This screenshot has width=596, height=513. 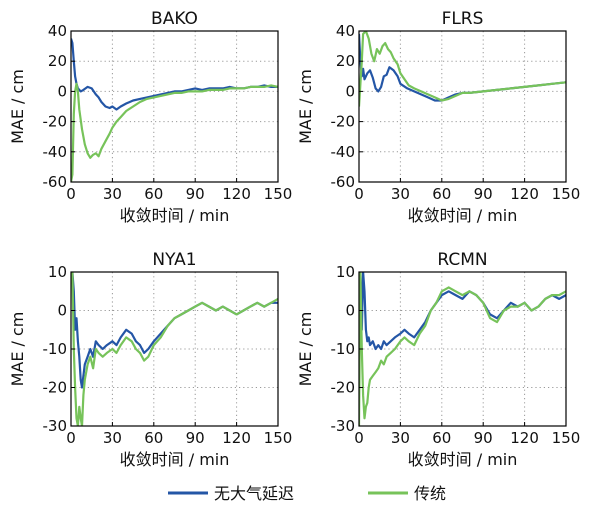 What do you see at coordinates (463, 19) in the screenshot?
I see `chart-title: FLRS` at bounding box center [463, 19].